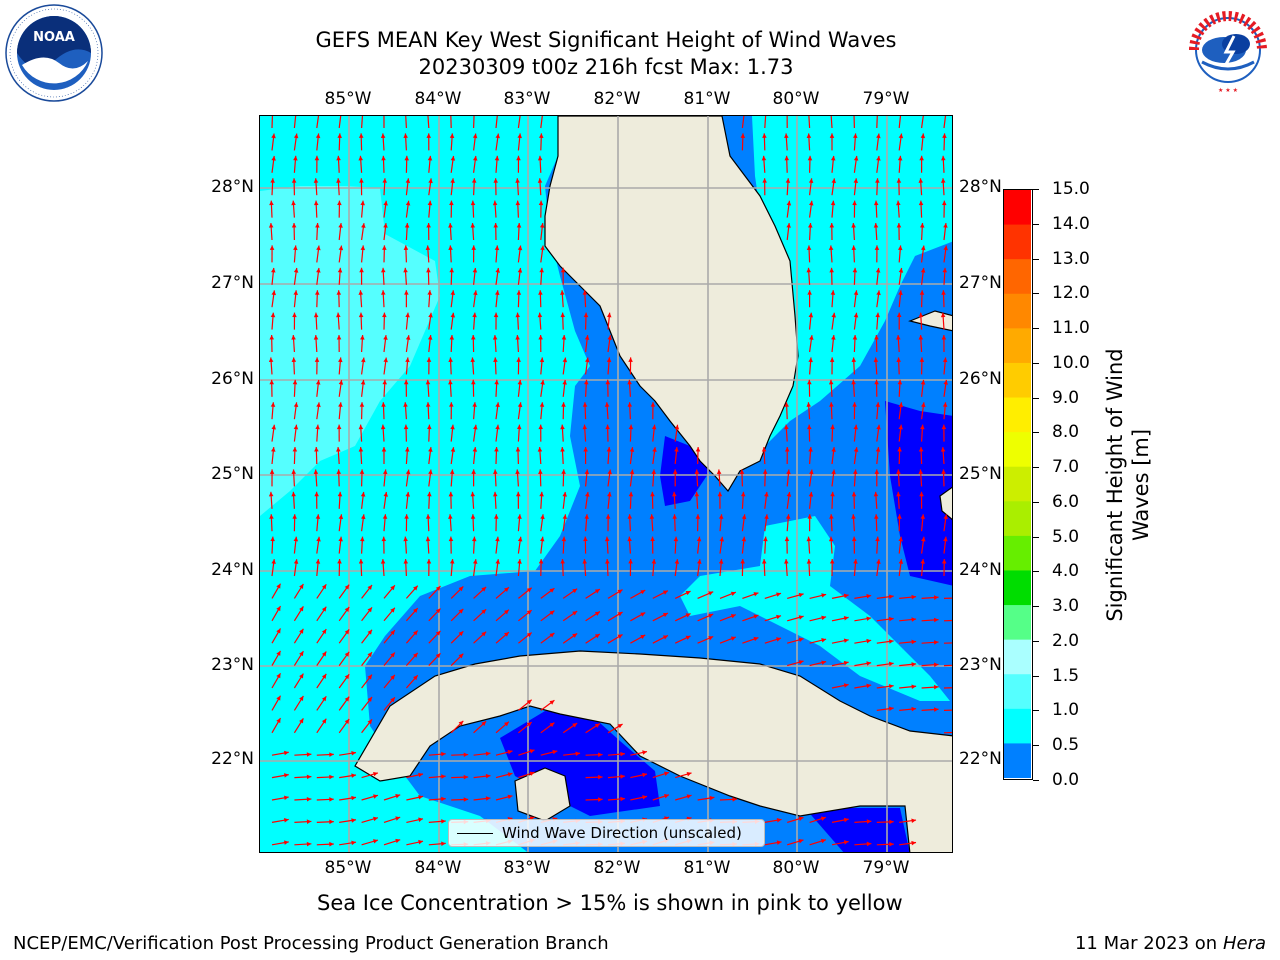 This screenshot has width=1280, height=960. I want to click on colorbar-label-line2: Waves [m], so click(1141, 485).